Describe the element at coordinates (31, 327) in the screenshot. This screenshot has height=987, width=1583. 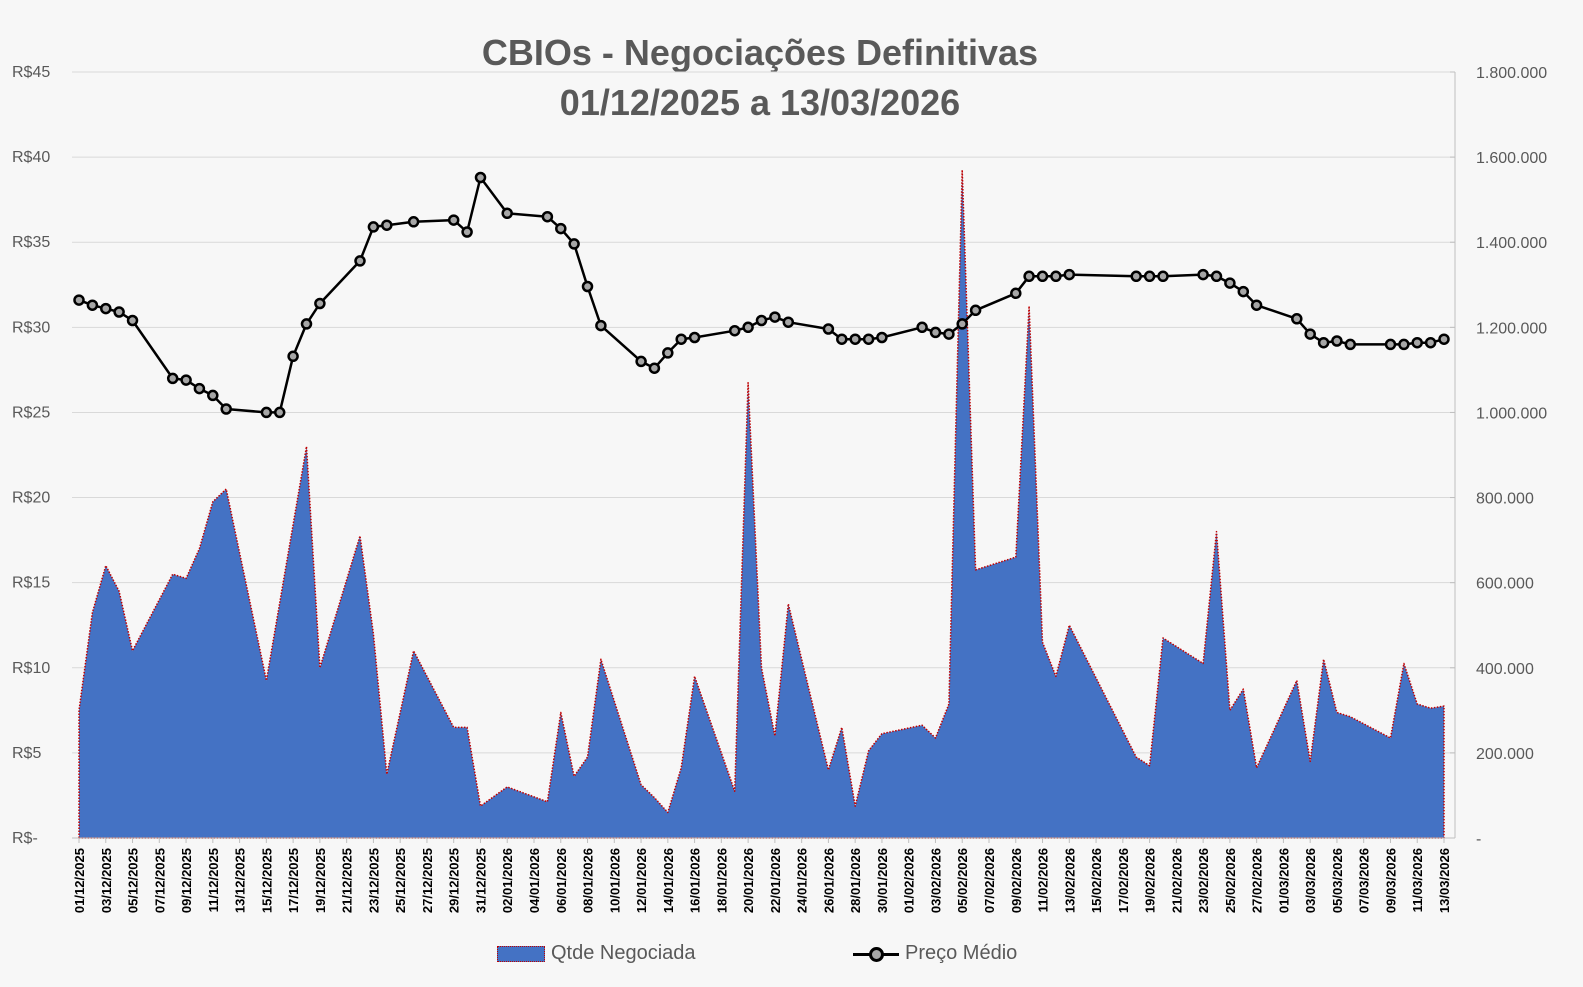
I see `y-left-tick-label: R$30` at that location.